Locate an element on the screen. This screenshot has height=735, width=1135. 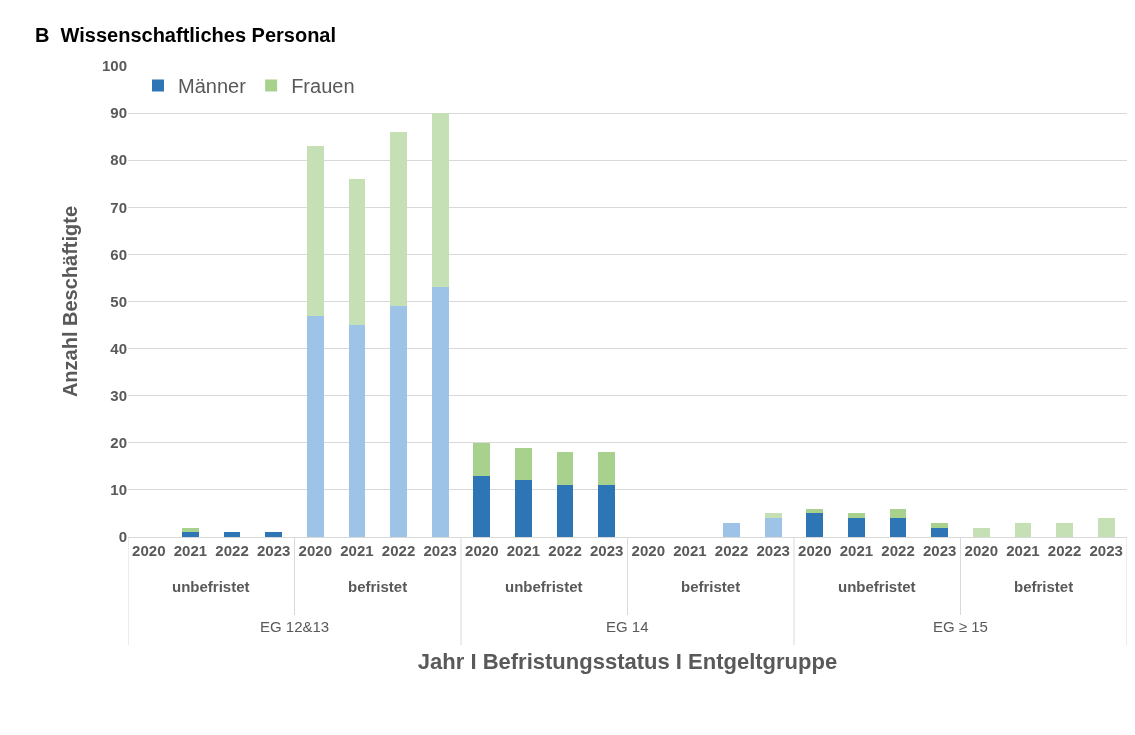
y-axis-title: Anzahl Beschäftigte is located at coordinates (70, 301).